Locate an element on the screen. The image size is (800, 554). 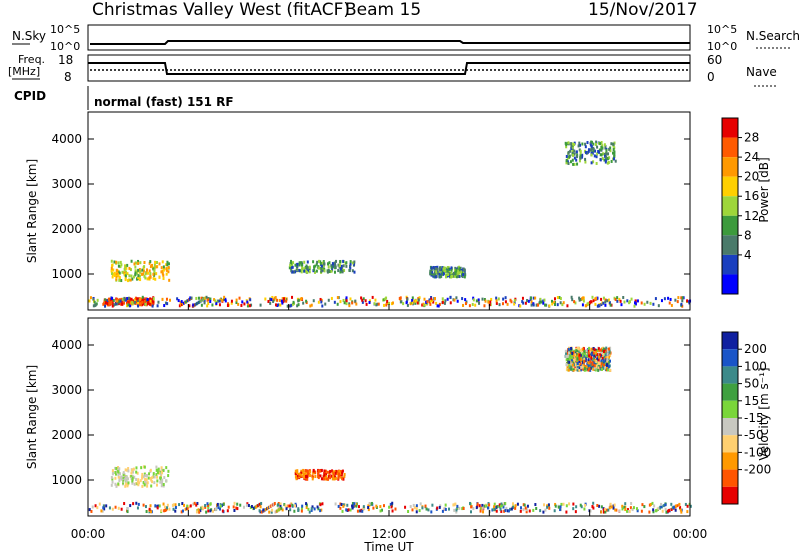
nsearch-tick-top: 10^5 is located at coordinates (722, 29).